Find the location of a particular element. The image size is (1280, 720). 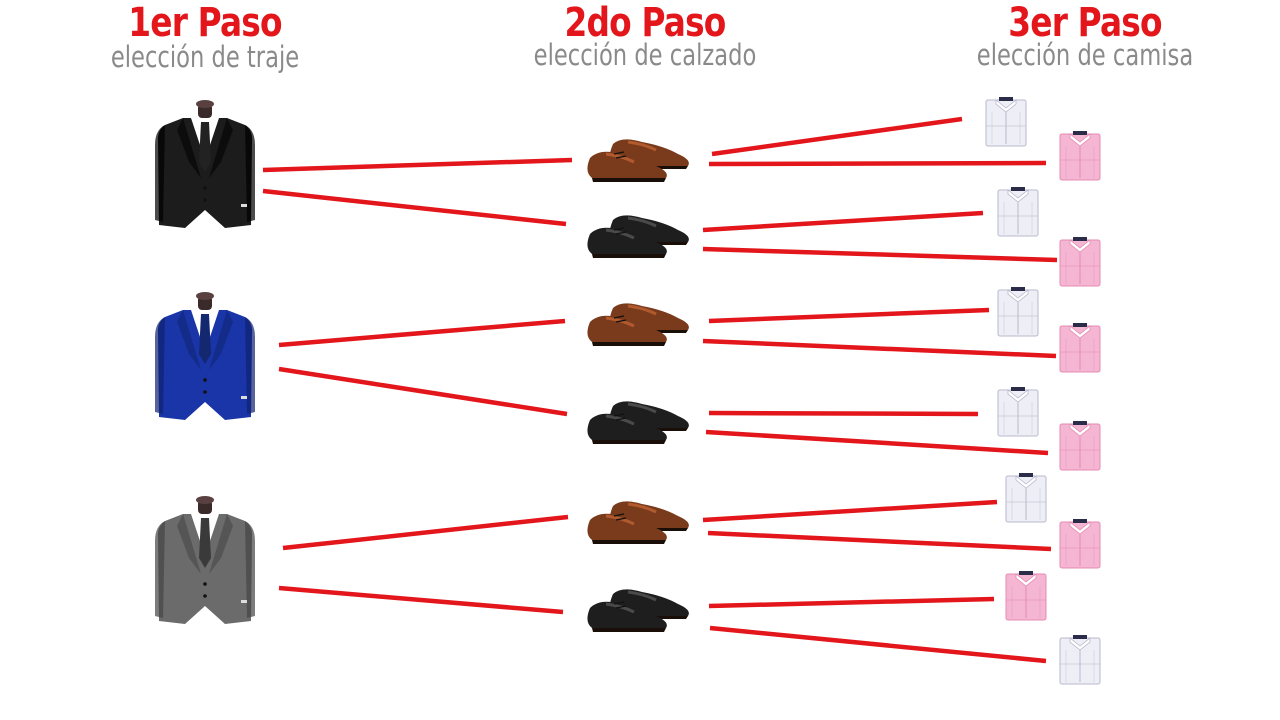

step-2-title: 2do Paso is located at coordinates (645, 23).